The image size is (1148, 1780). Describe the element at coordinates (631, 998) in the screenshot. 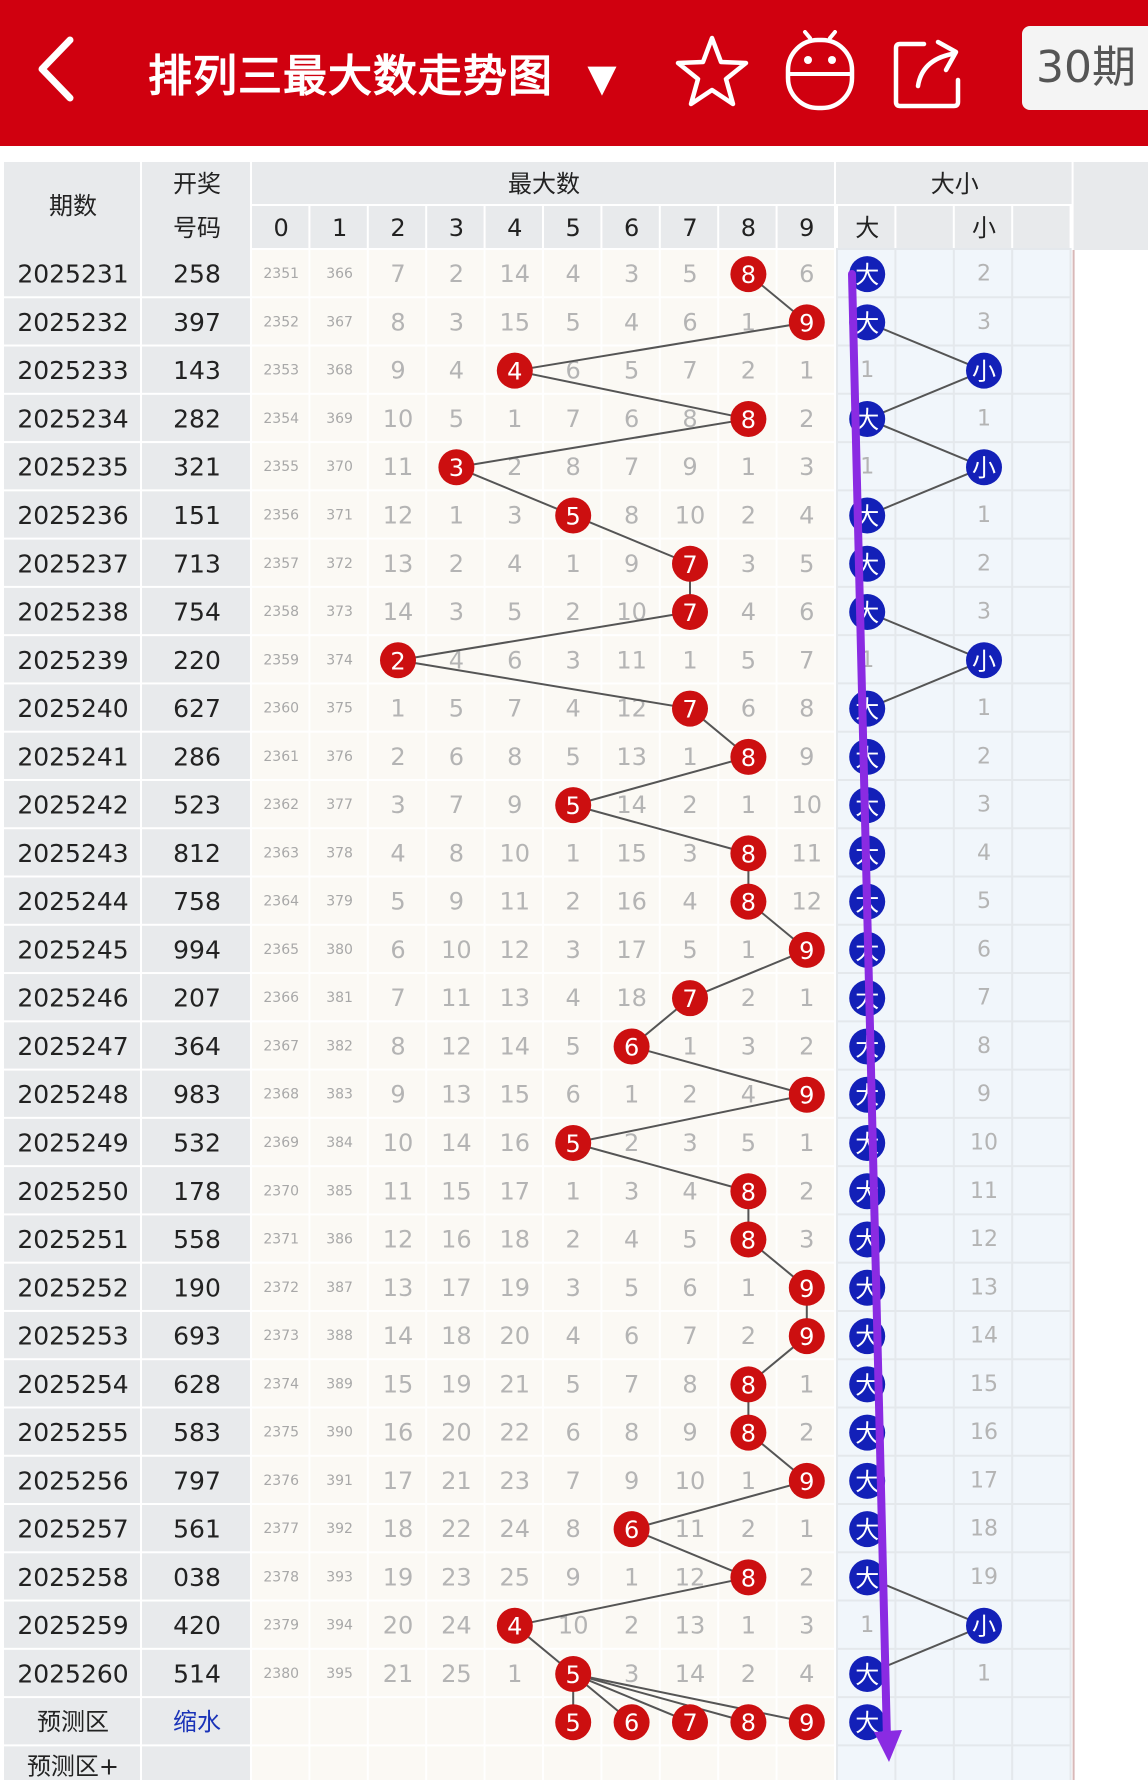

I see `miss-value: 18` at that location.